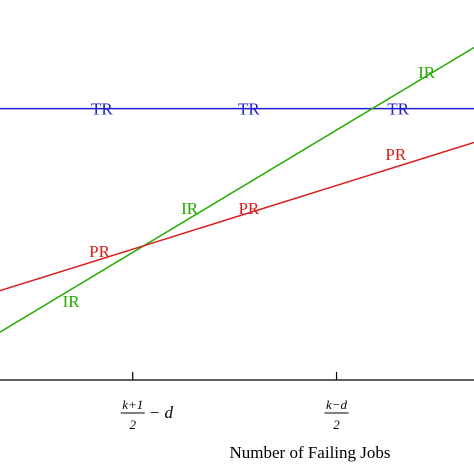 The image size is (474, 474). I want to click on x-tick-layer: k+1 2 − d k−d 2, so click(234, 402).